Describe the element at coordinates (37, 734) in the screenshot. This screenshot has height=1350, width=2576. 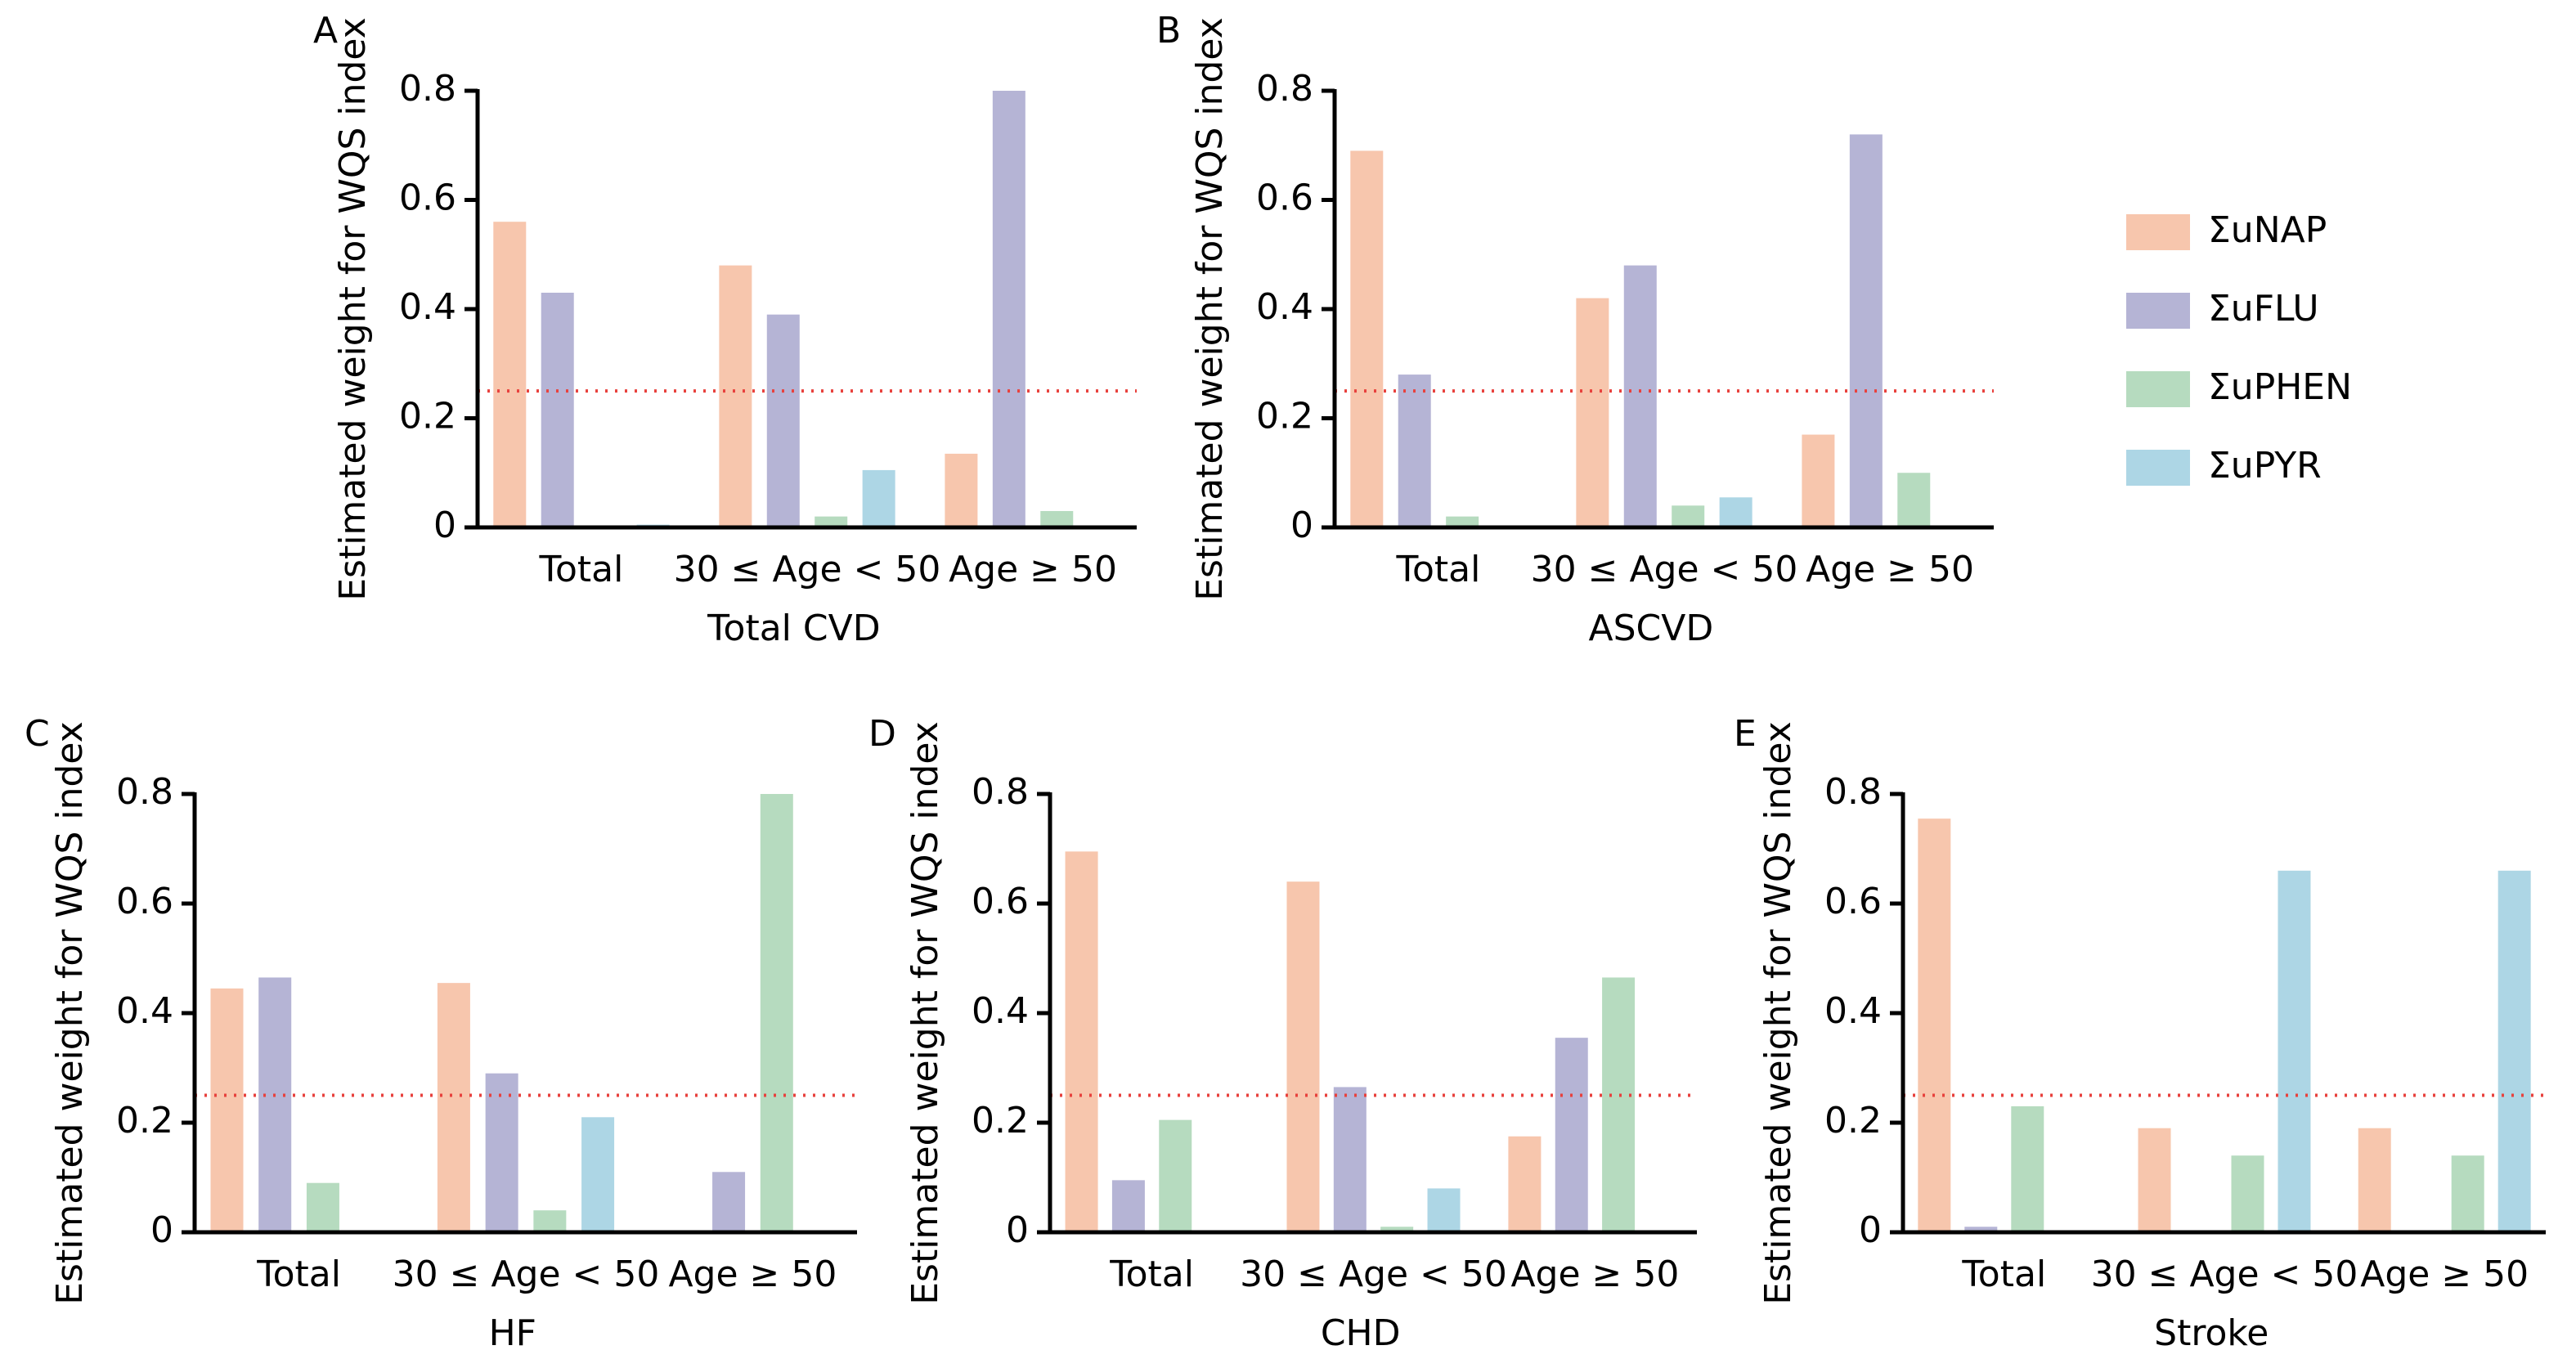
I see `panel-label: C` at that location.